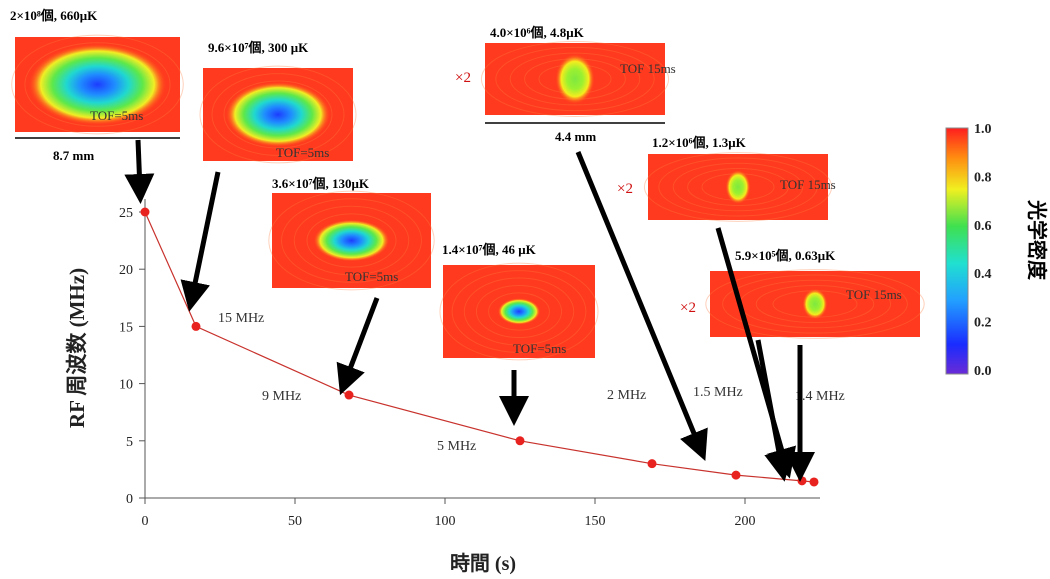  I want to click on point-label: 9 MHz, so click(281, 396).